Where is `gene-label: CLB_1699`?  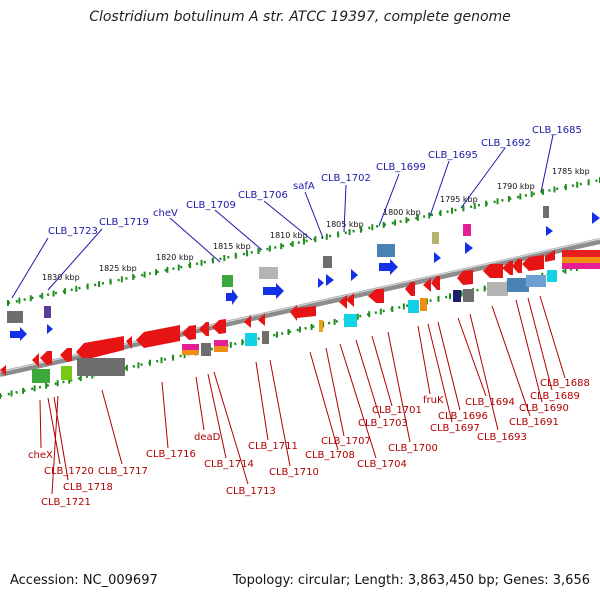 gene-label: CLB_1699 is located at coordinates (401, 167).